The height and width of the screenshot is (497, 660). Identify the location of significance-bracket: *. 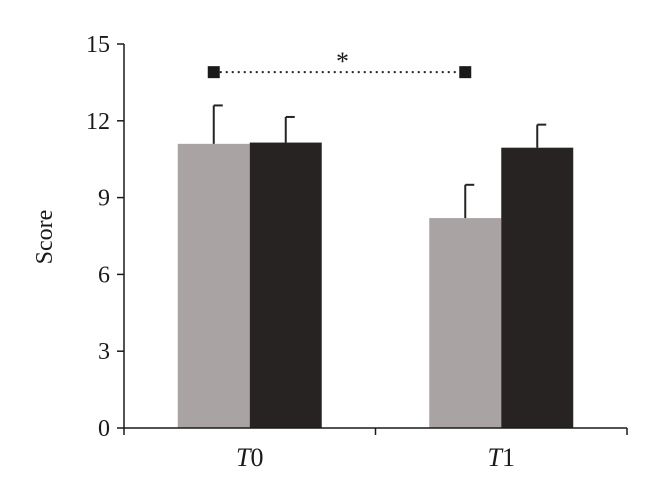
(339, 63).